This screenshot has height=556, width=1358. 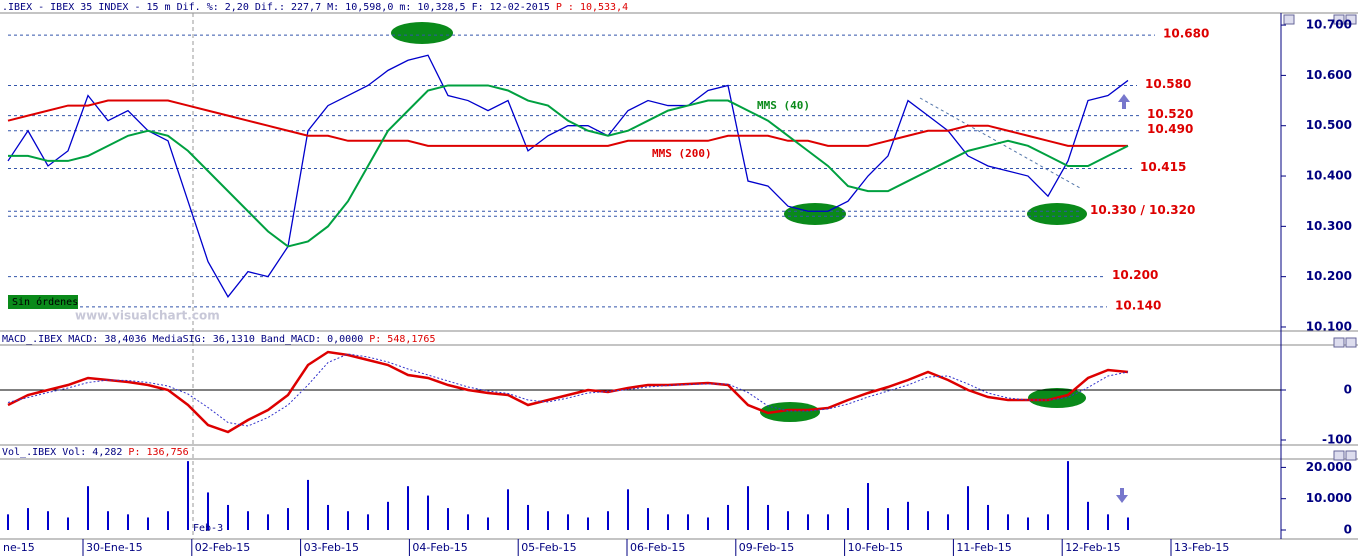 I want to click on header: Vol_.IBEX Vol: 4,282 P: 136,756, so click(x=95, y=452).